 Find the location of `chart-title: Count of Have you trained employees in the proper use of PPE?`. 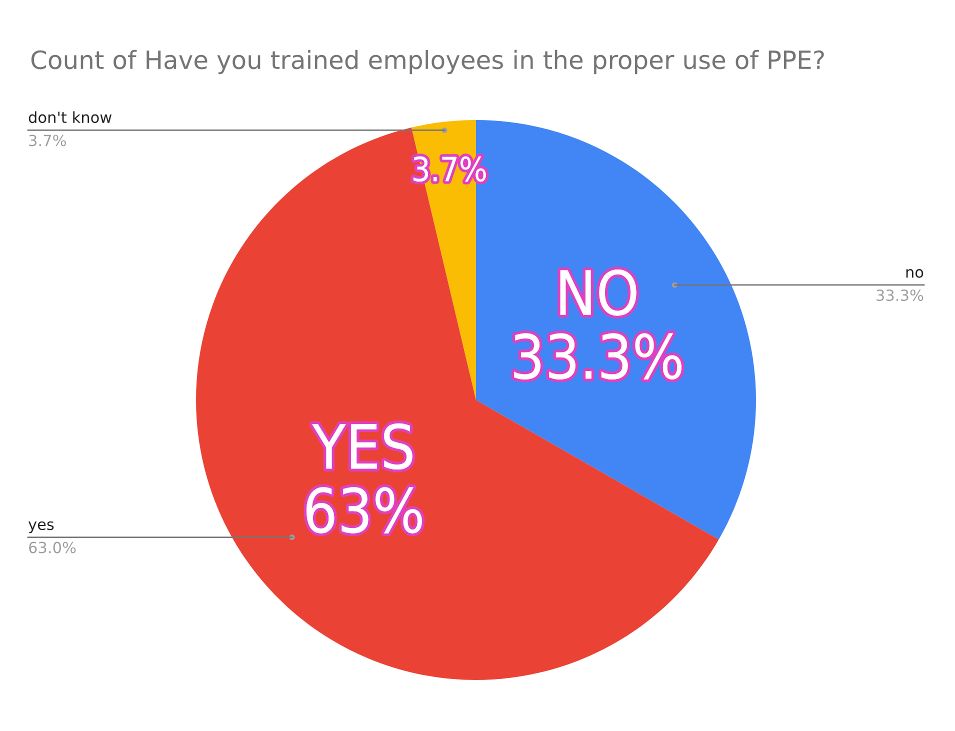

chart-title: Count of Have you trained employees in the proper use of PPE? is located at coordinates (427, 62).